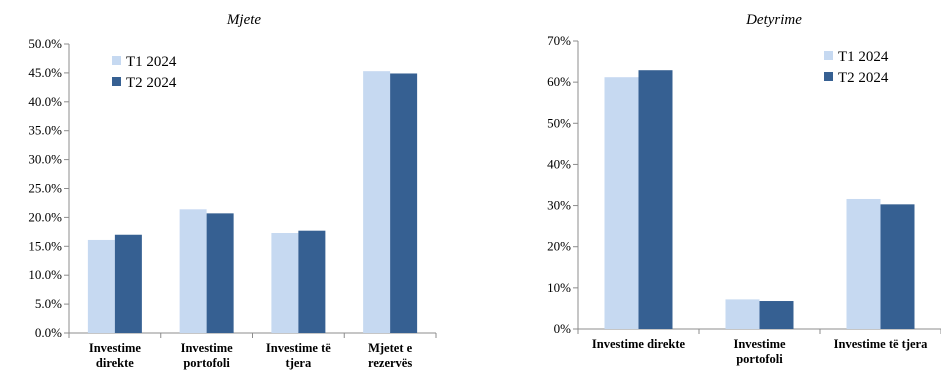 This screenshot has height=372, width=941. I want to click on y-tick-label: 40%, so click(559, 163).